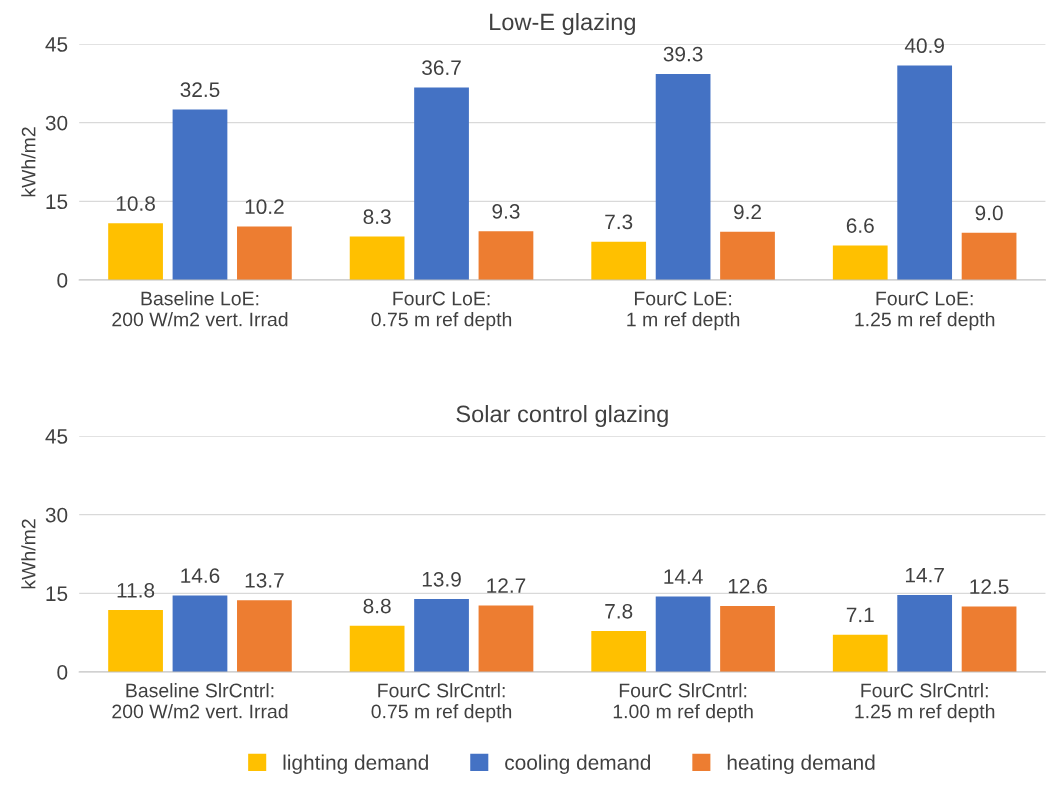  Describe the element at coordinates (506, 585) in the screenshot. I see `data-label: 12.7` at that location.